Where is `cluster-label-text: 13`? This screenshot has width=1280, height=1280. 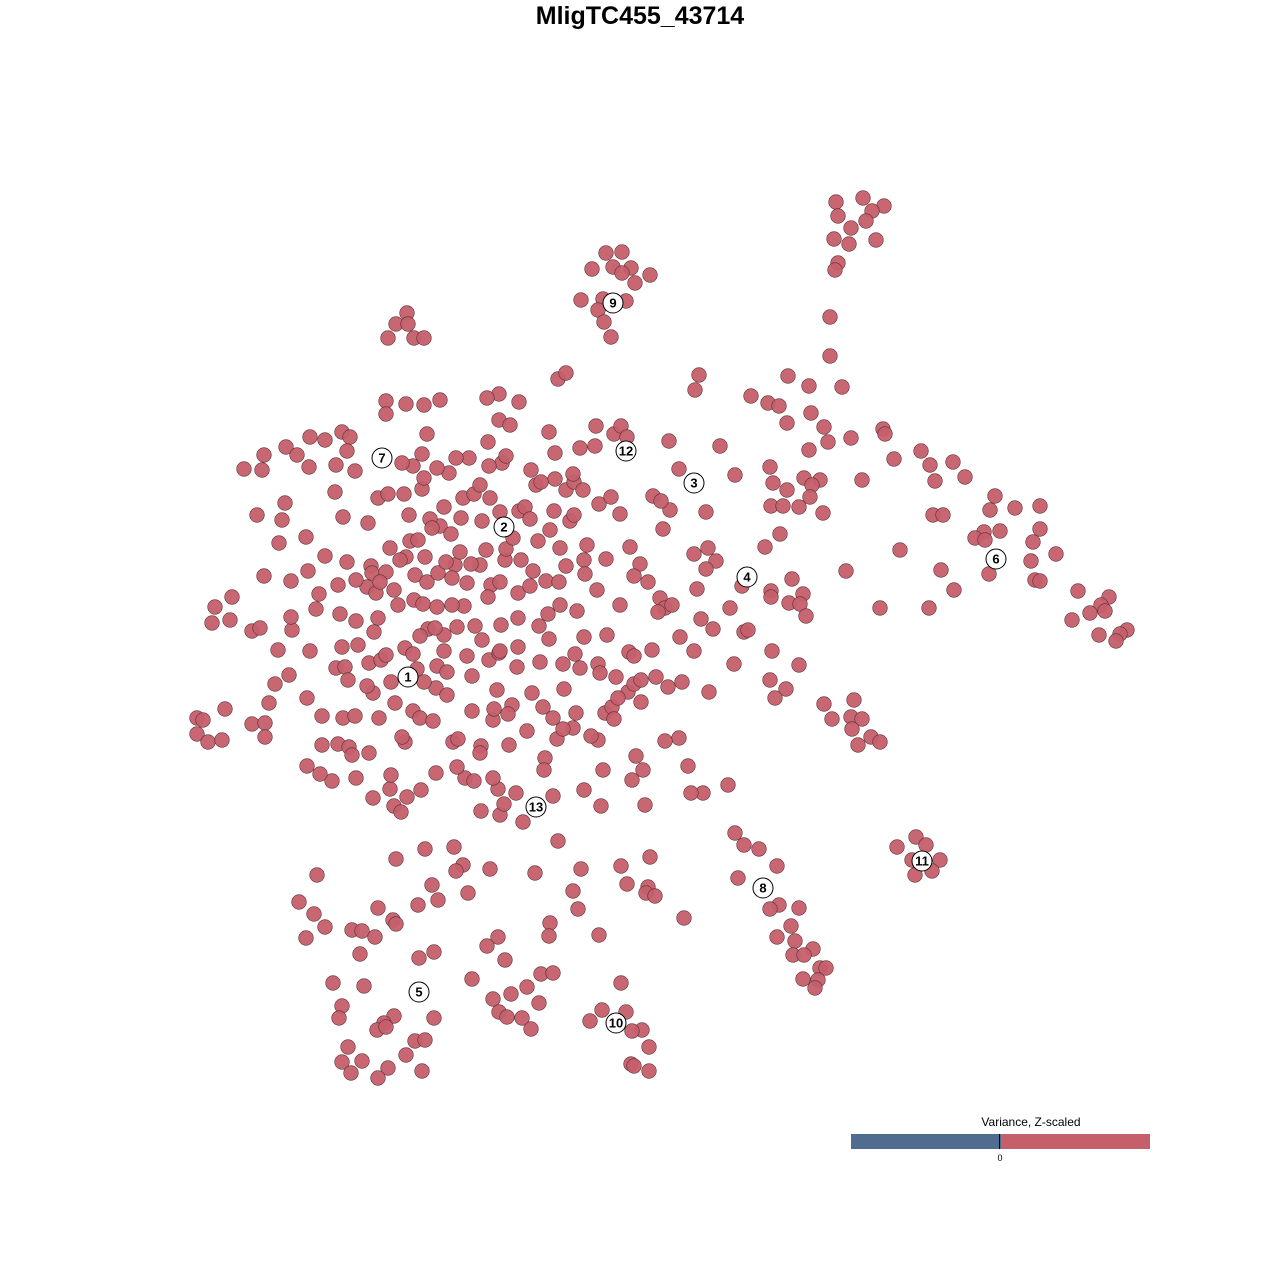
cluster-label-text: 13 is located at coordinates (536, 807).